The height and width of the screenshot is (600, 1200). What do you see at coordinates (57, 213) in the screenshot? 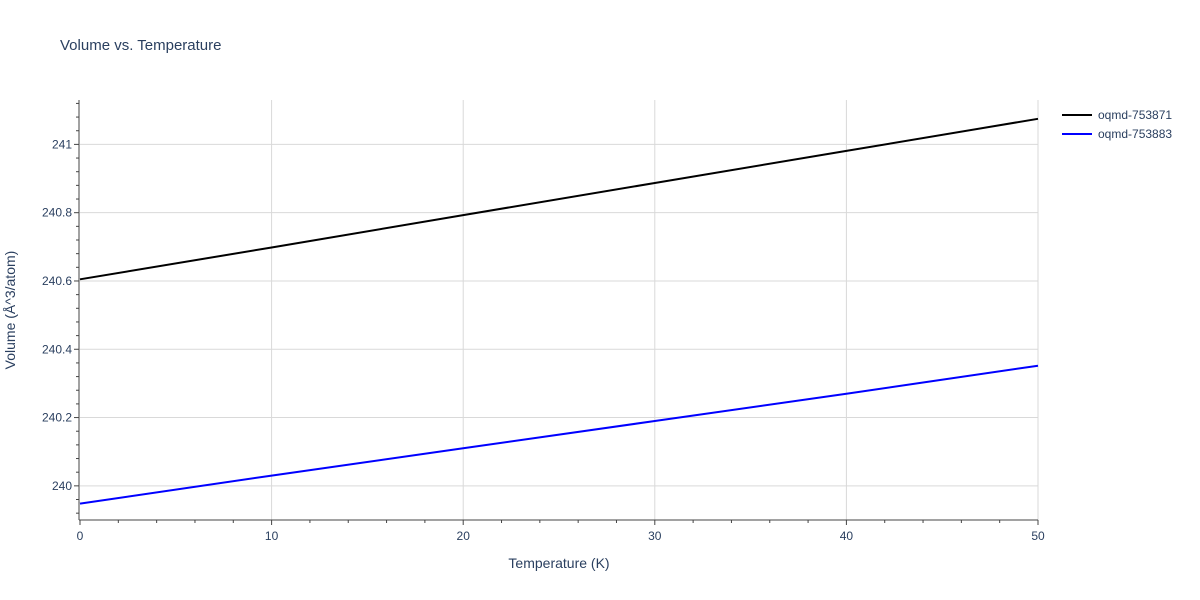
I see `y-tick-label: 240.8` at bounding box center [57, 213].